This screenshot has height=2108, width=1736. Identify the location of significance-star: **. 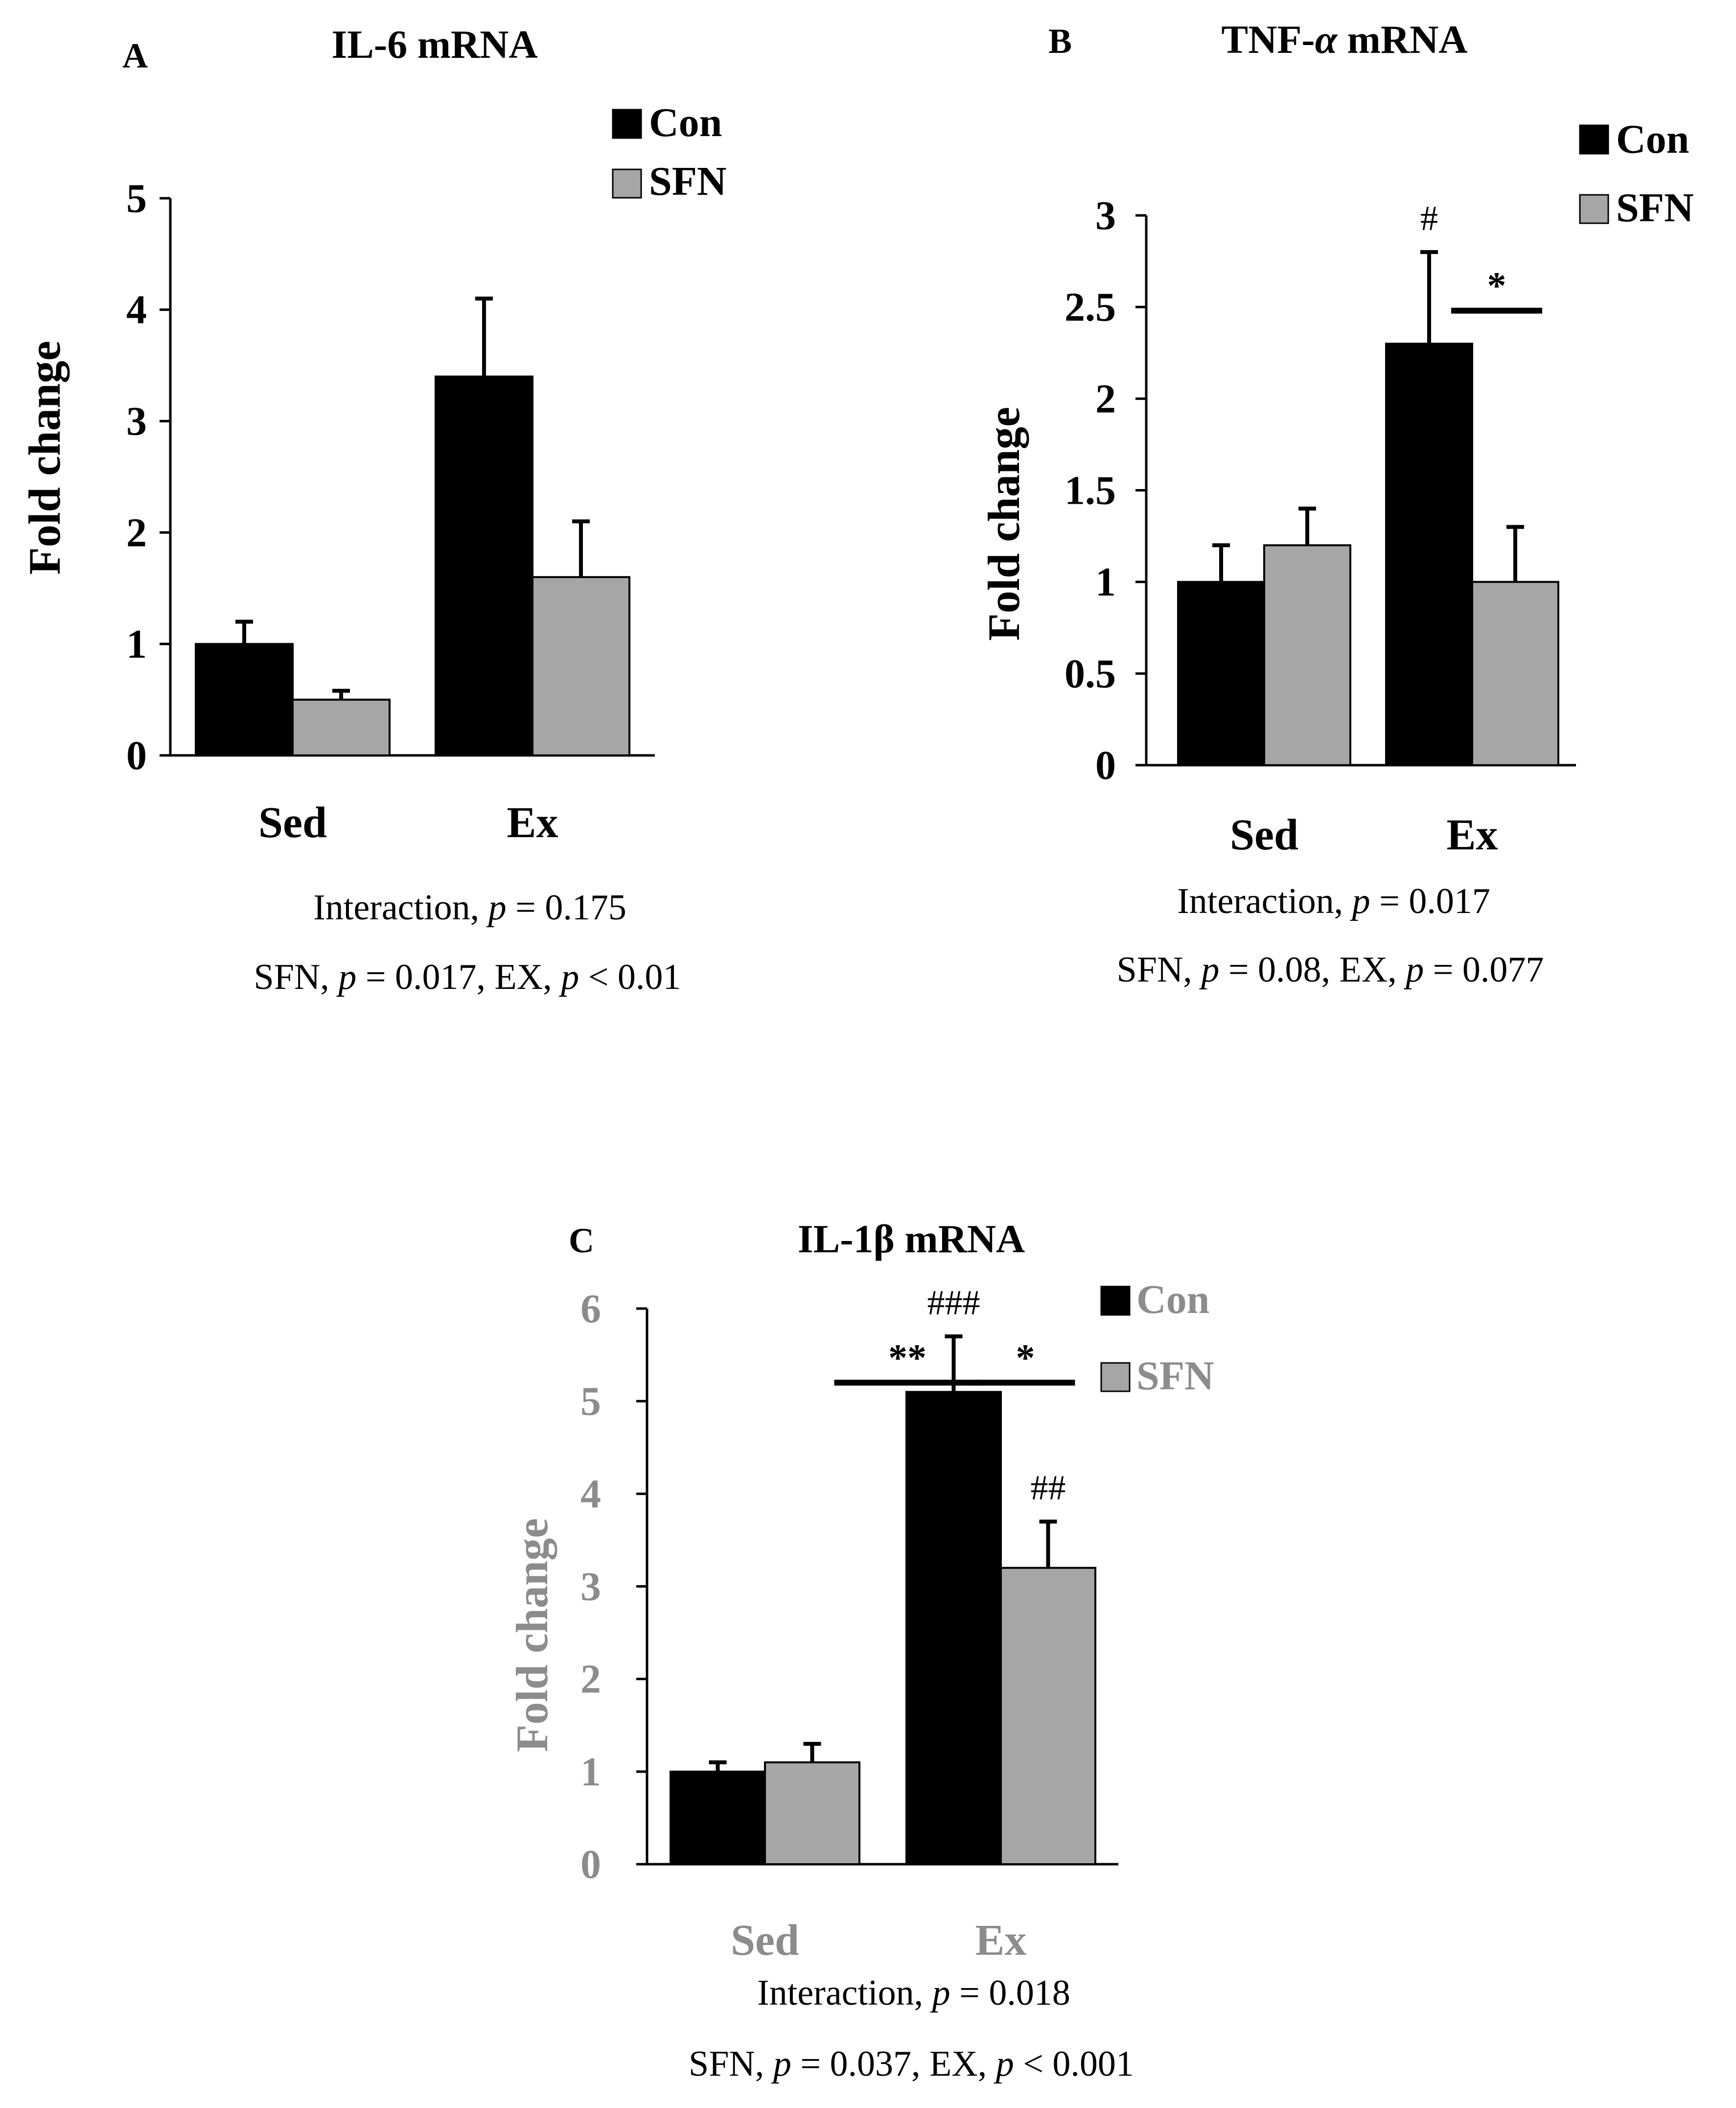
(907, 1357).